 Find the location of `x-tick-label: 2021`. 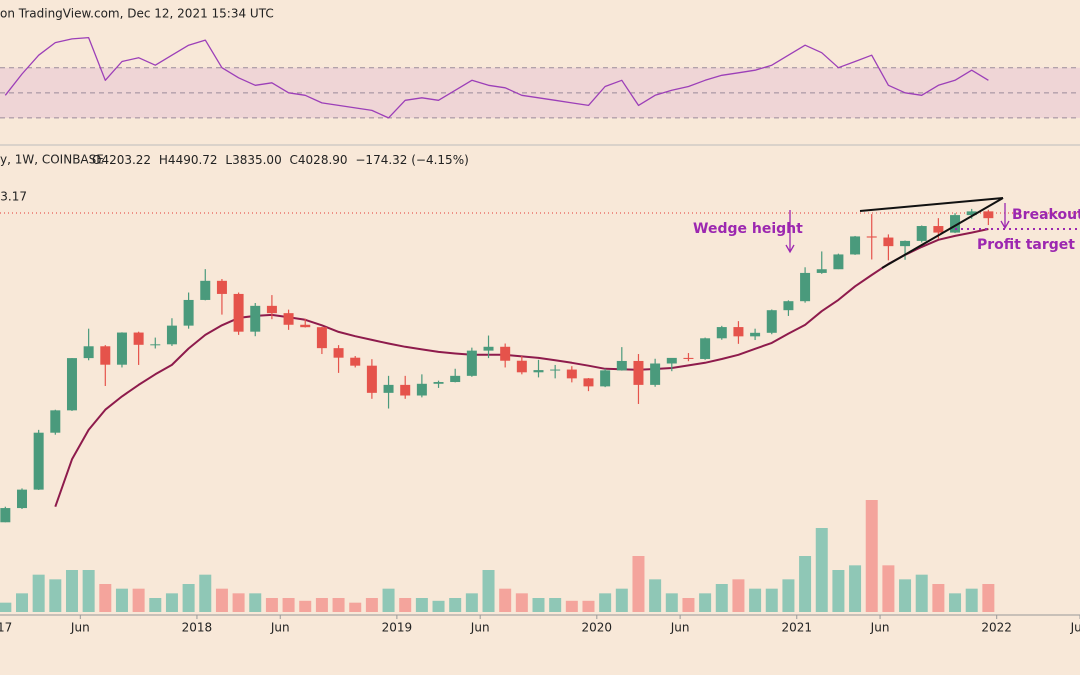

x-tick-label: 2021 is located at coordinates (796, 628).